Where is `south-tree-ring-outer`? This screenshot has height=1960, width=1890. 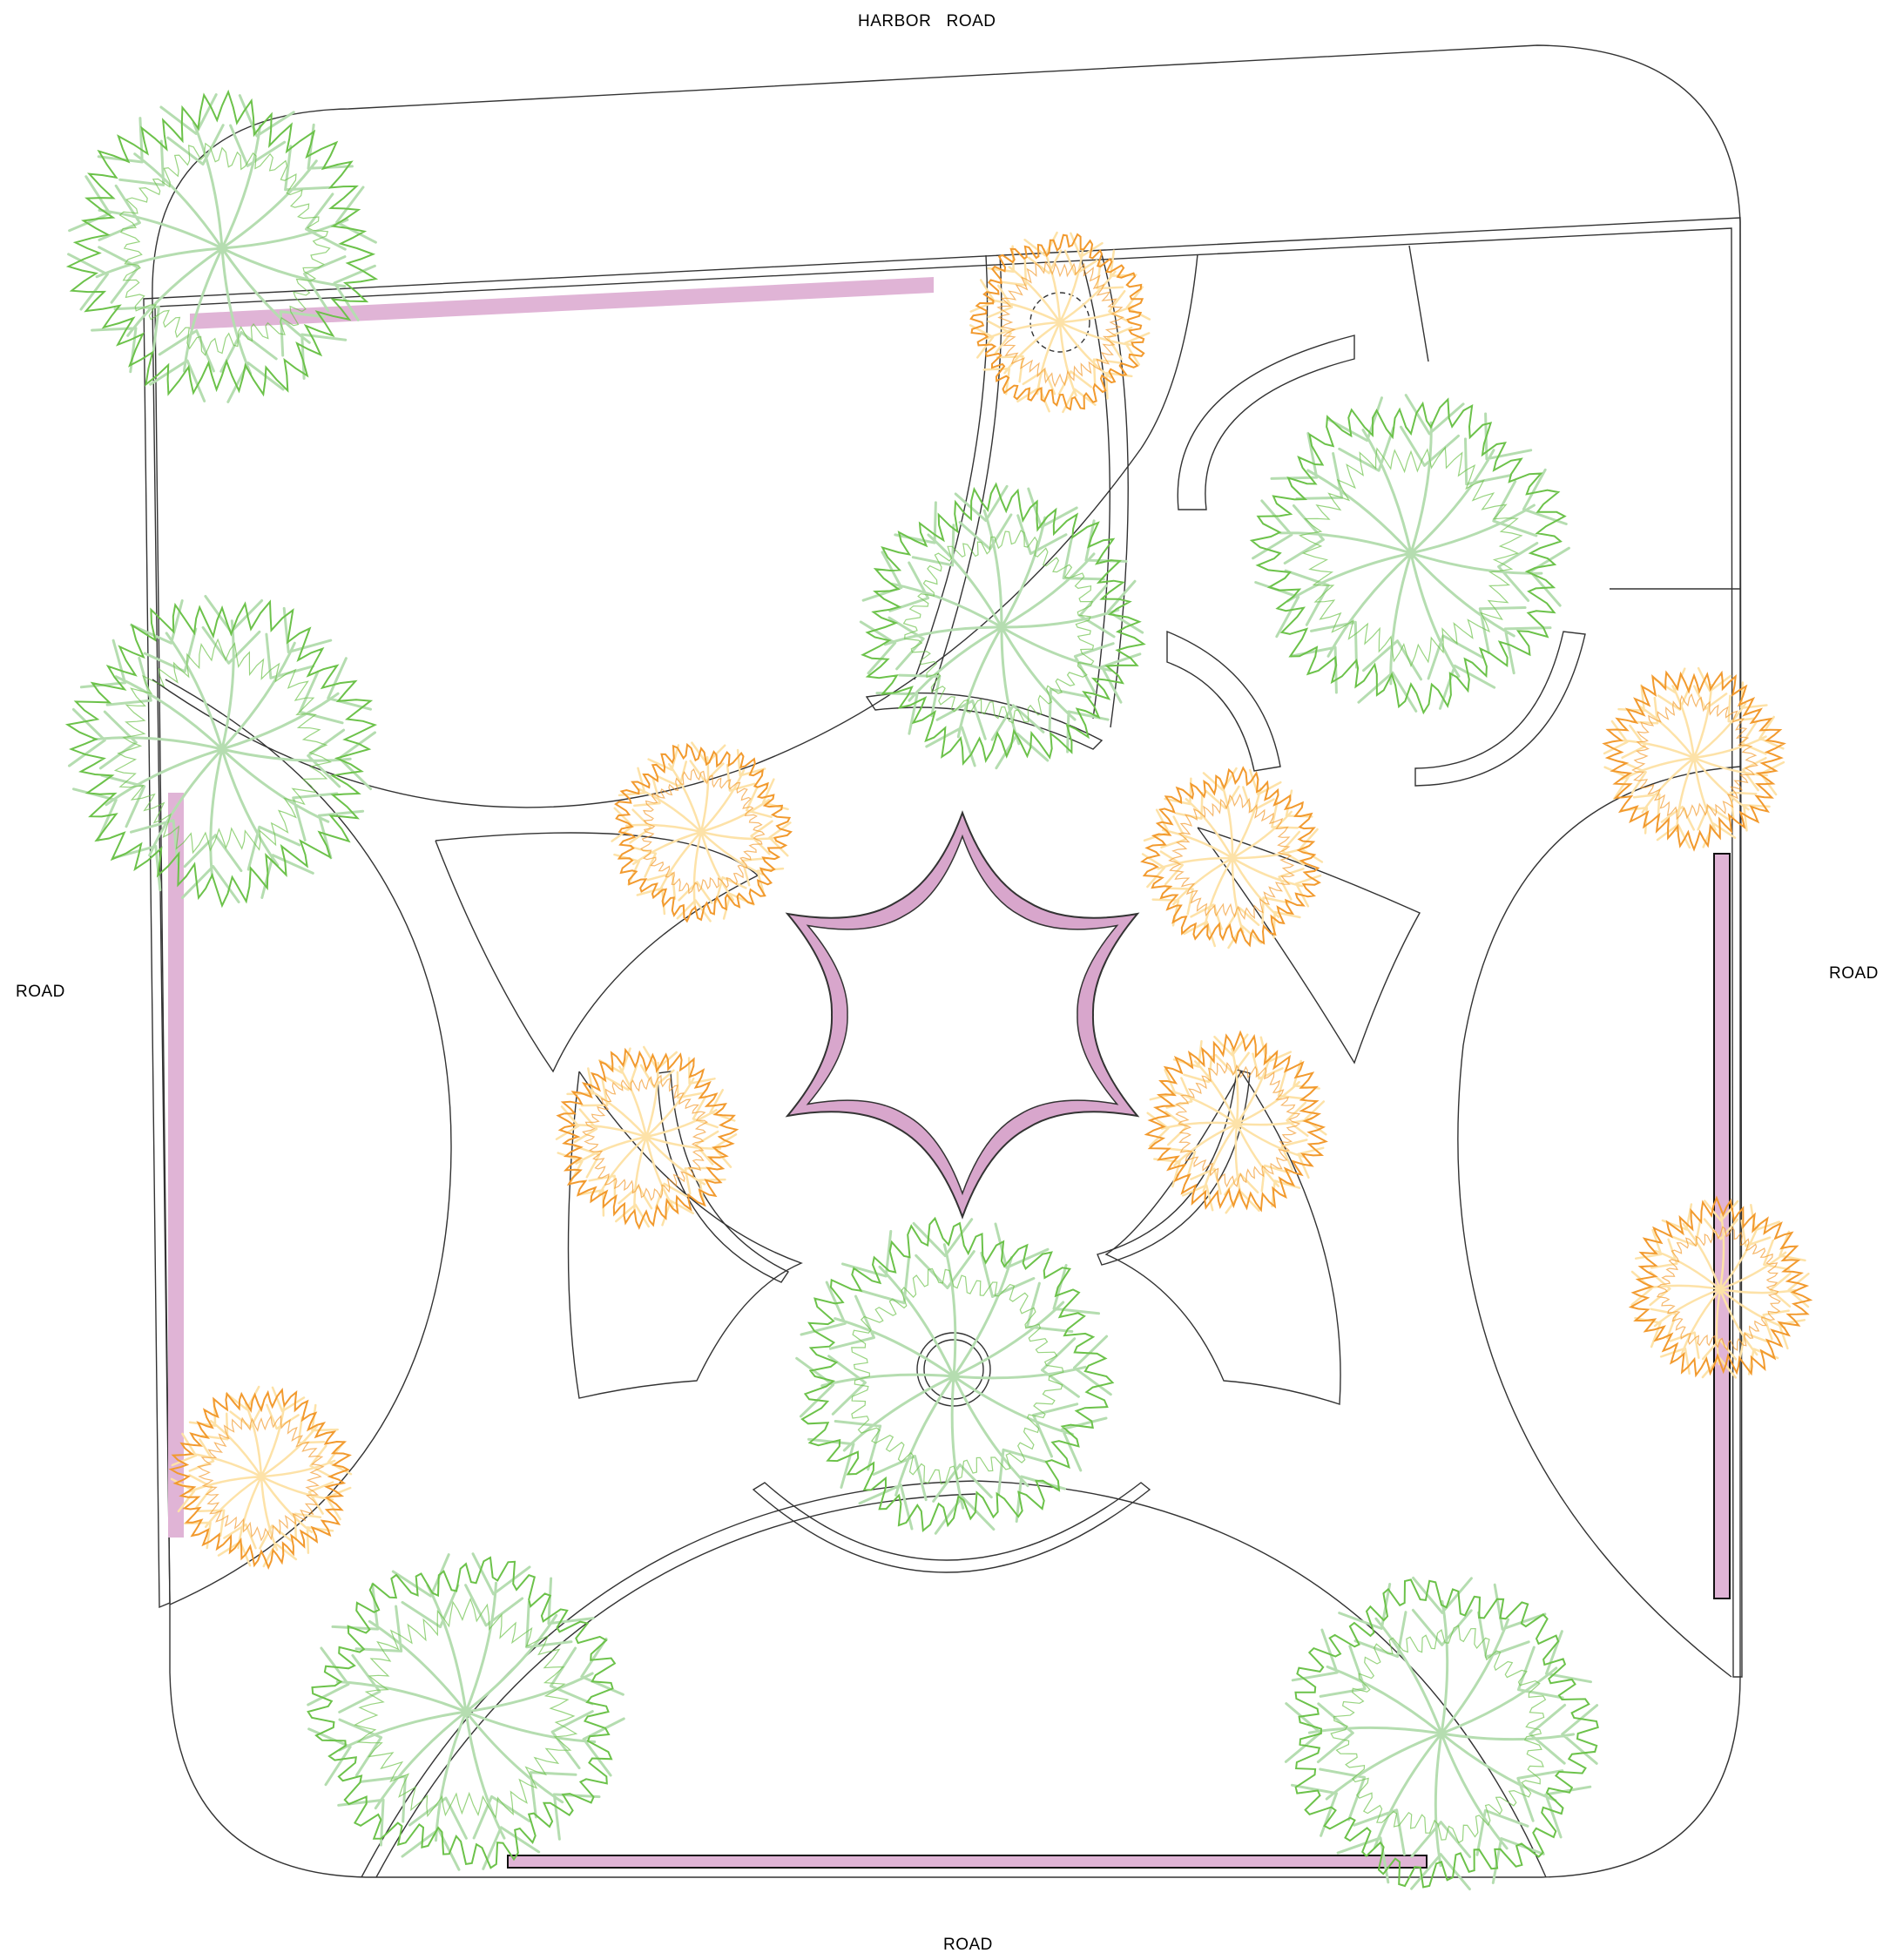
south-tree-ring-outer is located at coordinates (954, 1369).